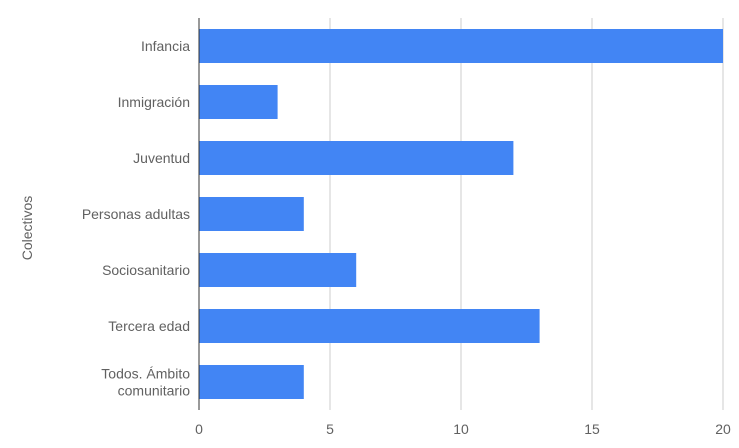  Describe the element at coordinates (161, 158) in the screenshot. I see `category-label: Juventud` at that location.